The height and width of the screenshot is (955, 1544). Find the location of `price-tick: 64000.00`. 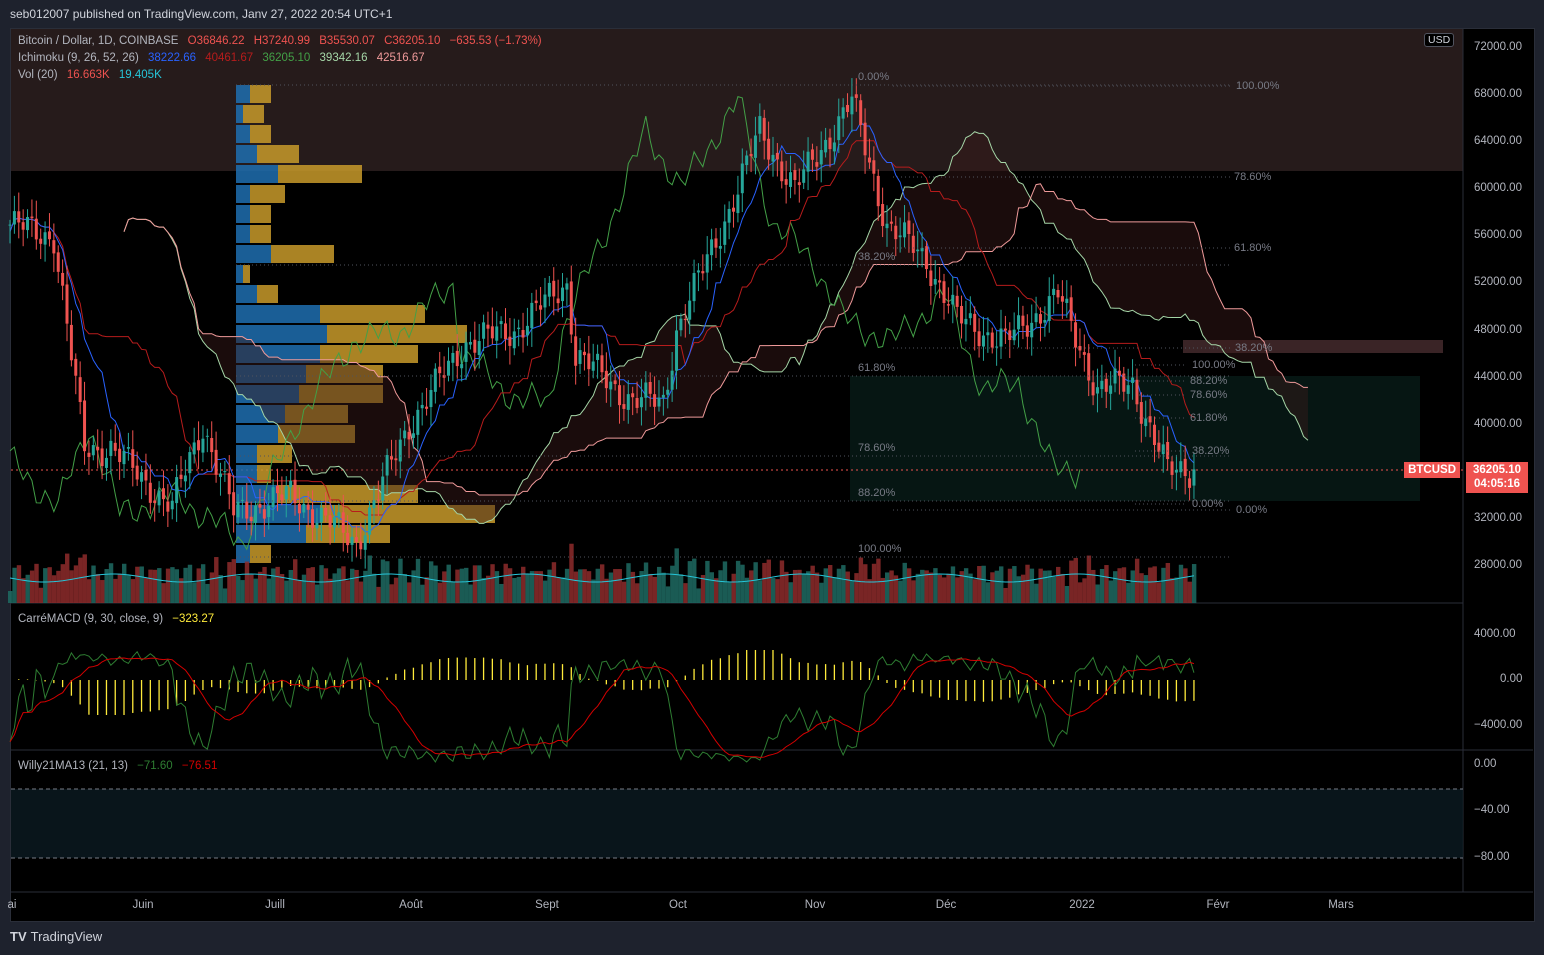

price-tick: 64000.00 is located at coordinates (1498, 141).